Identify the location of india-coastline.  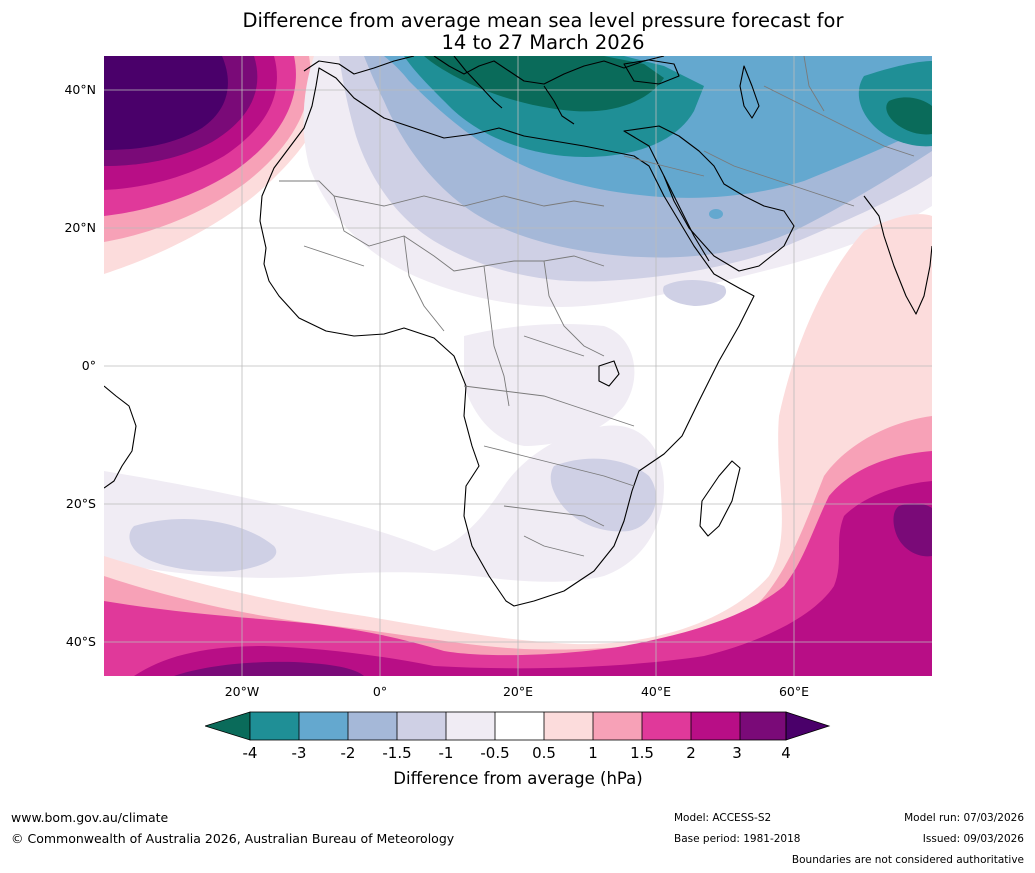
(897, 255).